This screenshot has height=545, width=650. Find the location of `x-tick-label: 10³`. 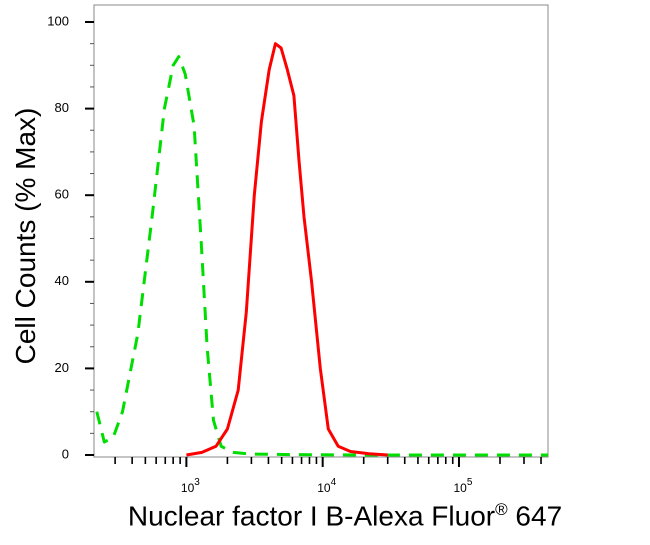

x-tick-label: 10³ is located at coordinates (190, 486).